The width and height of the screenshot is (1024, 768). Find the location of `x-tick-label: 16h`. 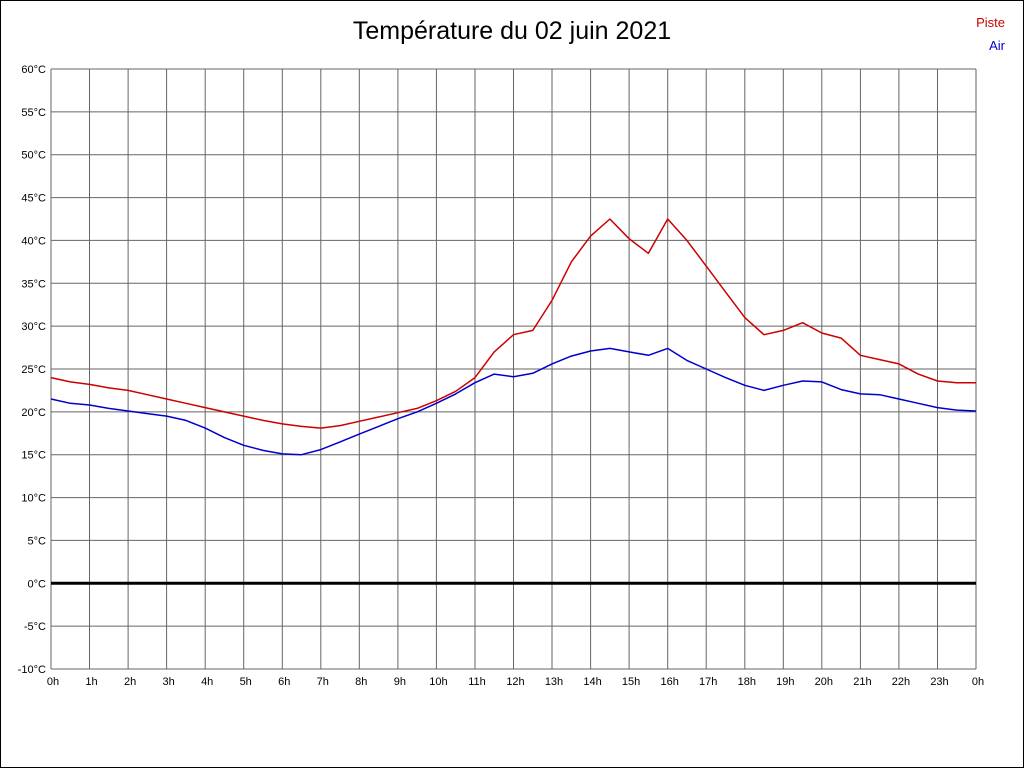

x-tick-label: 16h is located at coordinates (670, 682).